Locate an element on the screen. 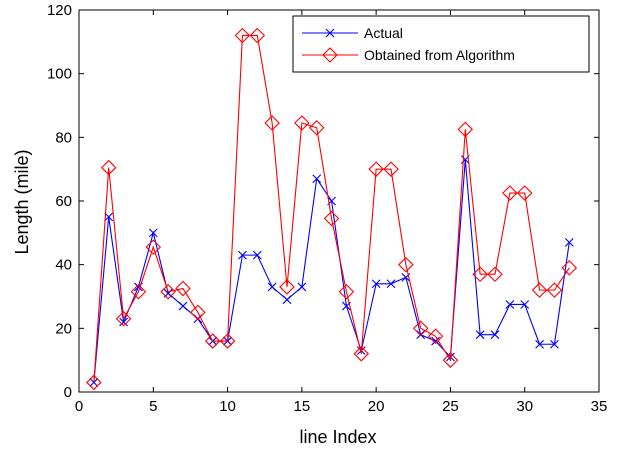 The image size is (619, 449). y-tick-label: 120 is located at coordinates (59, 10).